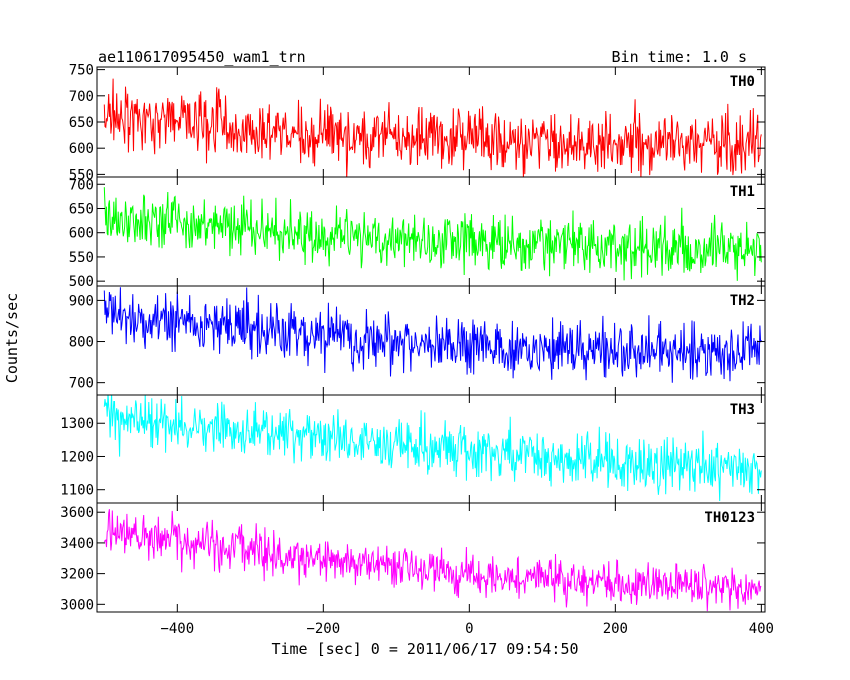 This screenshot has width=850, height=680. I want to click on panel-frame, so click(431, 557).